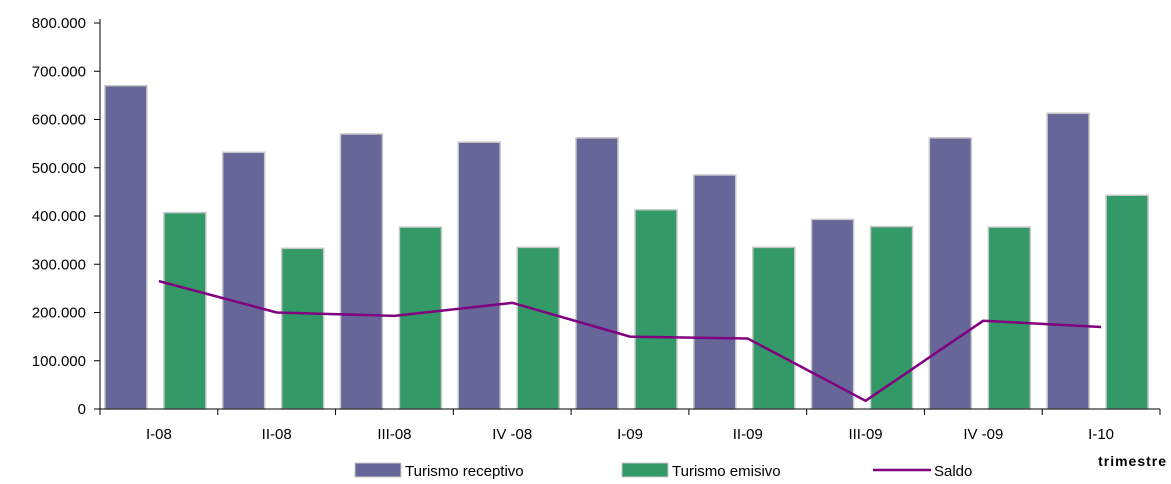 This screenshot has height=484, width=1171. I want to click on legend-label-turismo-receptivo: Turismo receptivo, so click(464, 471).